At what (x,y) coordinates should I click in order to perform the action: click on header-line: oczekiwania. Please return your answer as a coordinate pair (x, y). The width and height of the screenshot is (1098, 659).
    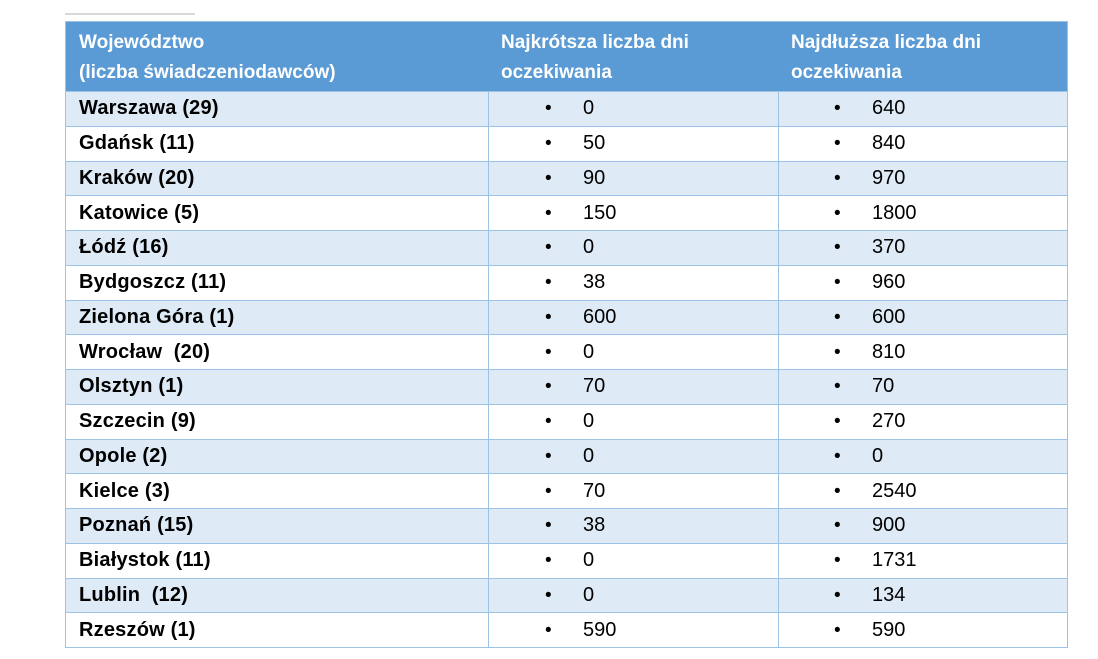
    Looking at the image, I should click on (556, 72).